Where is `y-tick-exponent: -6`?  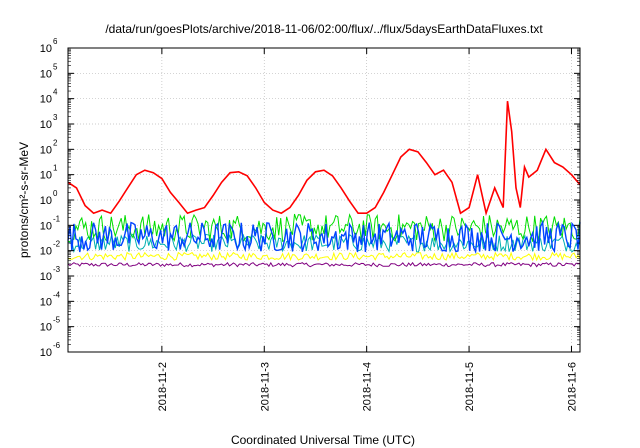 y-tick-exponent: -6 is located at coordinates (57, 345).